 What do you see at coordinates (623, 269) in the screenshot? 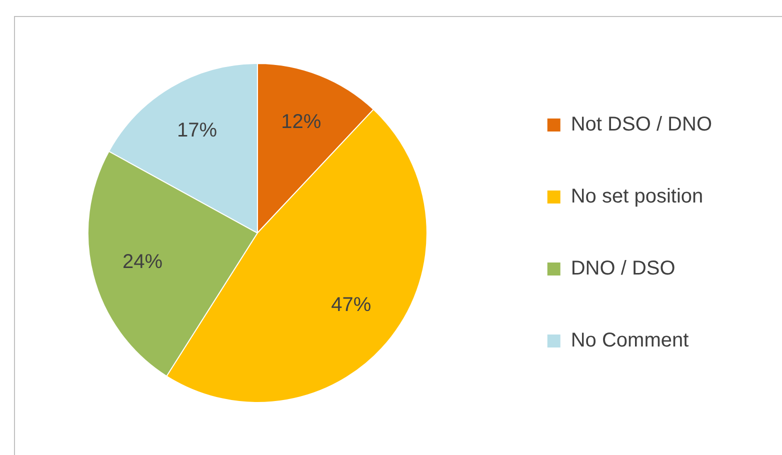
I see `legend-label: DNO / DSO` at bounding box center [623, 269].